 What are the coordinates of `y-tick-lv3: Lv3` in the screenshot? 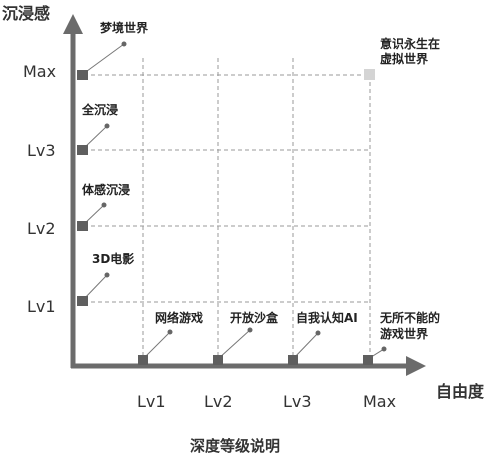 It's located at (41, 150).